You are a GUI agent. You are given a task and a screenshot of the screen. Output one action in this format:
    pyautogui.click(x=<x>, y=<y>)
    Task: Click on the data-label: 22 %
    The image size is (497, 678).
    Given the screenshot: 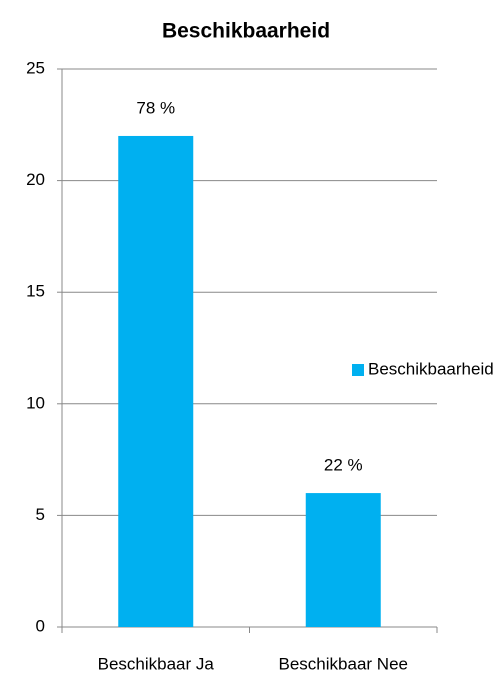 What is the action you would take?
    pyautogui.click(x=343, y=465)
    